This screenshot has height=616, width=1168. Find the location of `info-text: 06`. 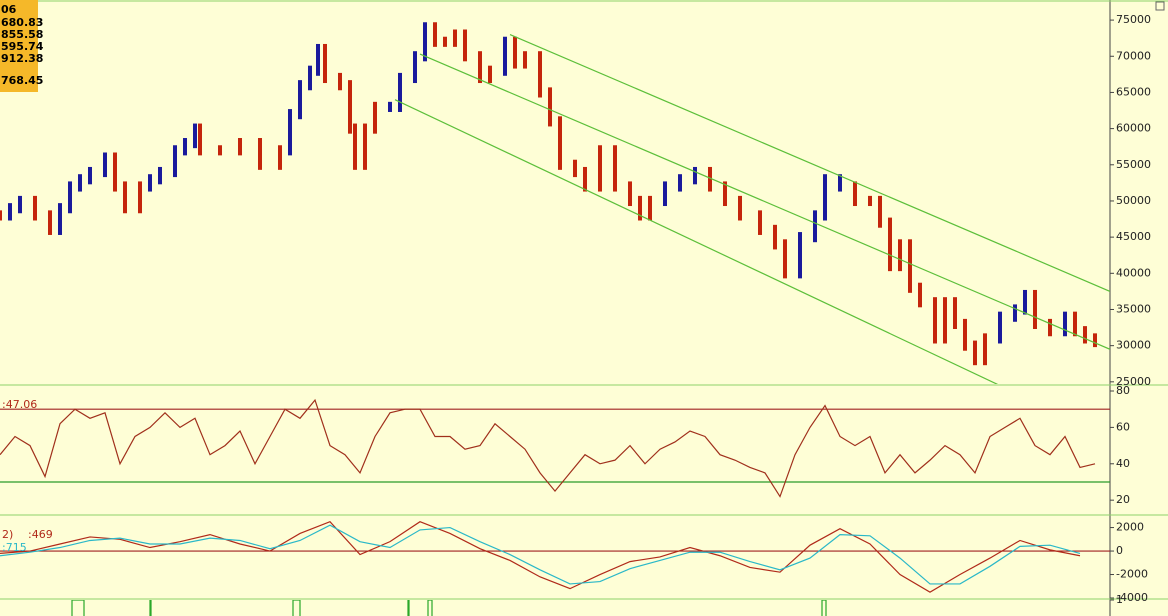

info-text: 06 is located at coordinates (9, 9).